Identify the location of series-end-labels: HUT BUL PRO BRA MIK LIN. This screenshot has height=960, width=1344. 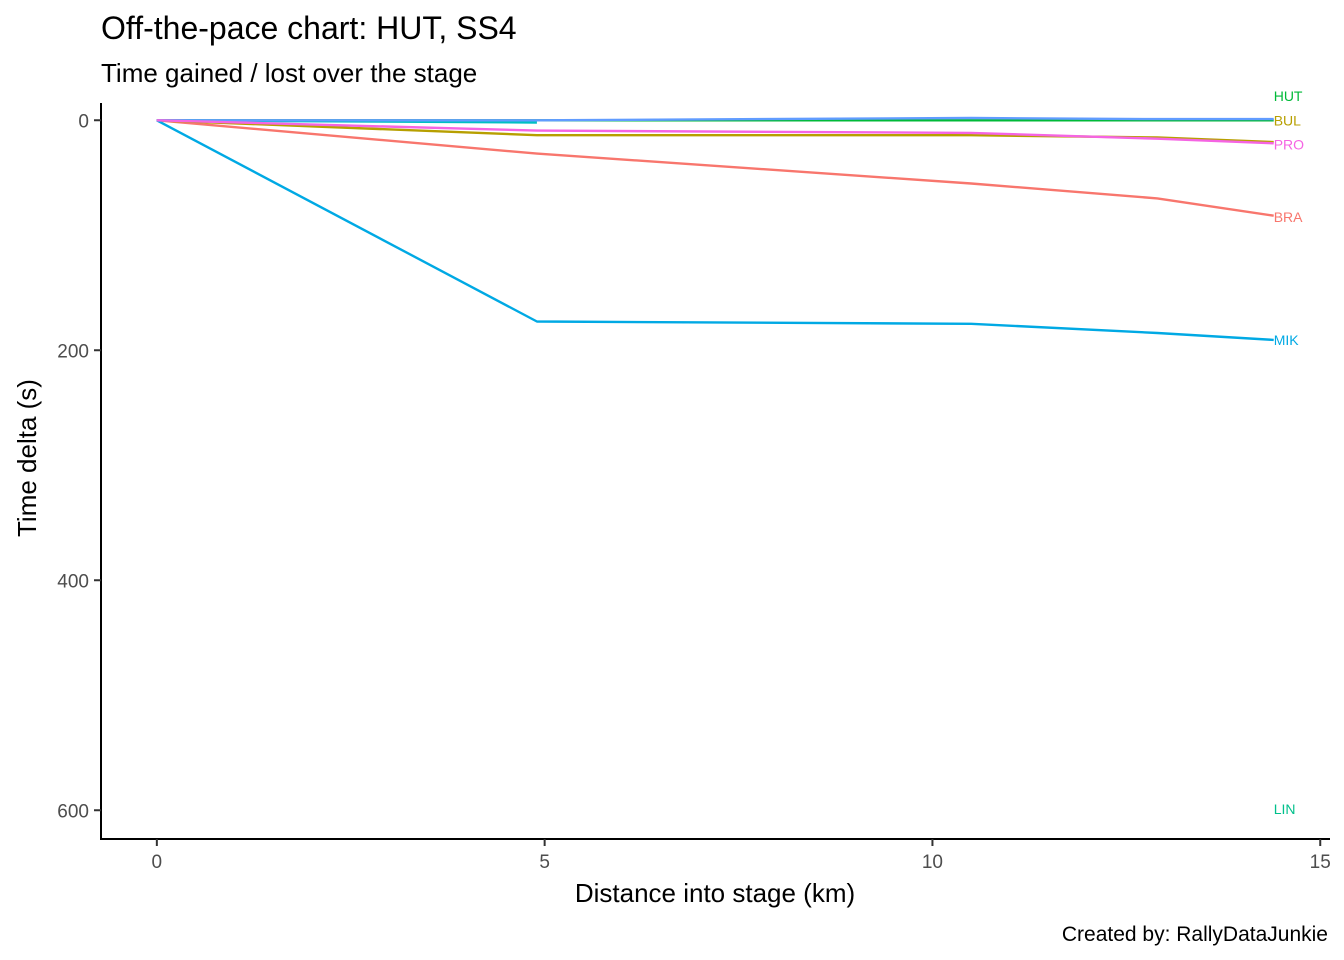
(1289, 452).